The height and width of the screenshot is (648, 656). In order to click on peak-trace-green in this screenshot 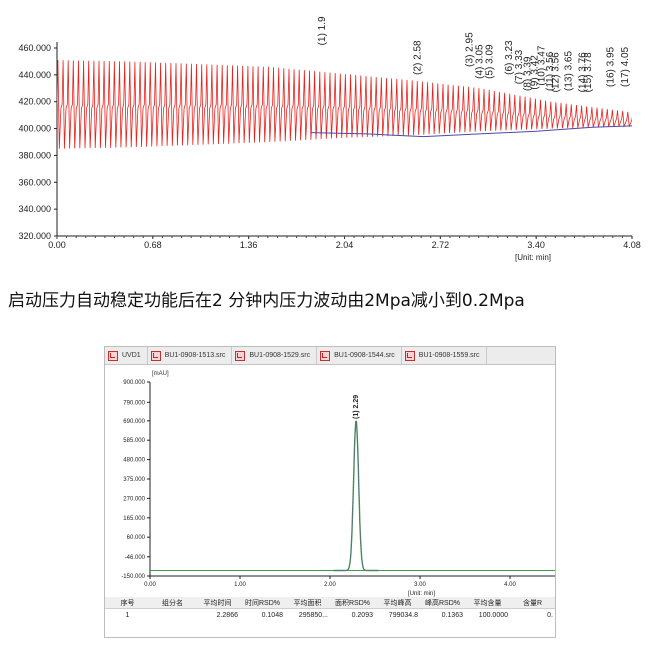, I will do `click(356, 496)`.